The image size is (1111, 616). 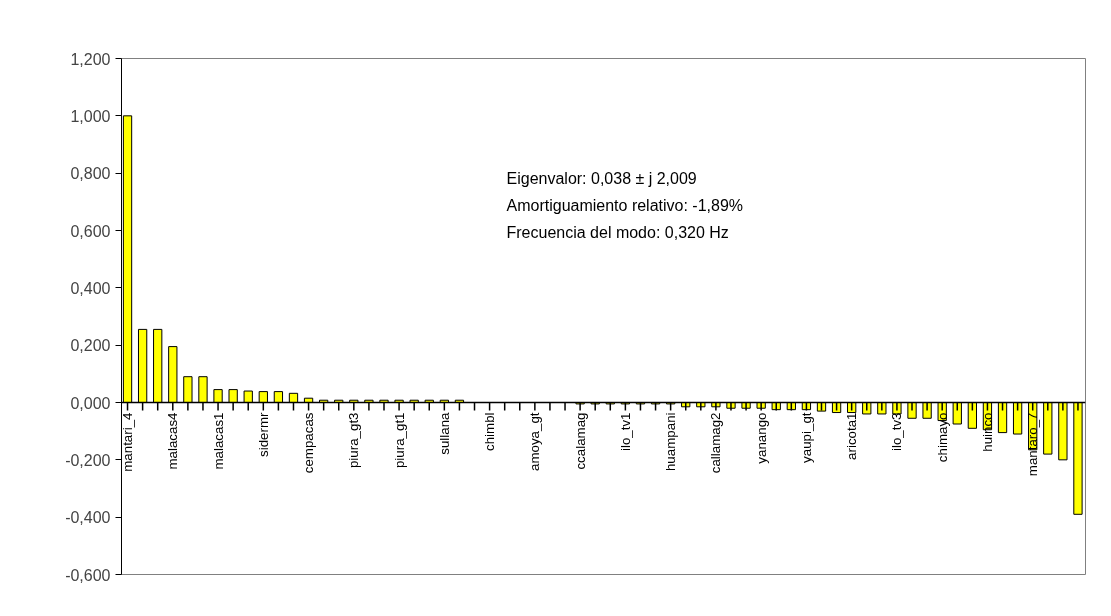 What do you see at coordinates (601, 178) in the screenshot?
I see `annotation: Eigenvalor: 0,038 ± j 2,009` at bounding box center [601, 178].